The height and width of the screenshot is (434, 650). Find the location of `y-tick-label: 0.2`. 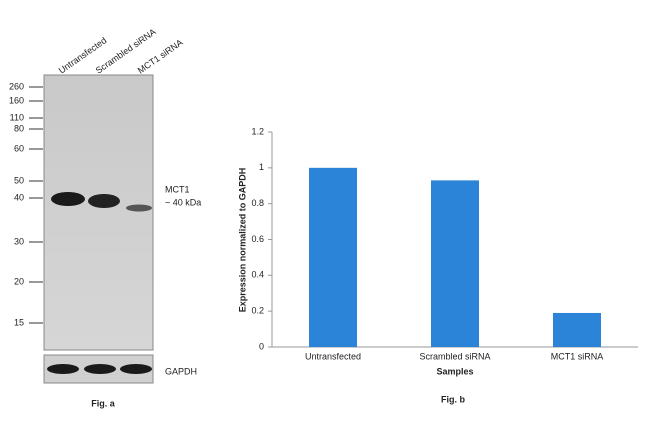

y-tick-label: 0.2 is located at coordinates (257, 311).